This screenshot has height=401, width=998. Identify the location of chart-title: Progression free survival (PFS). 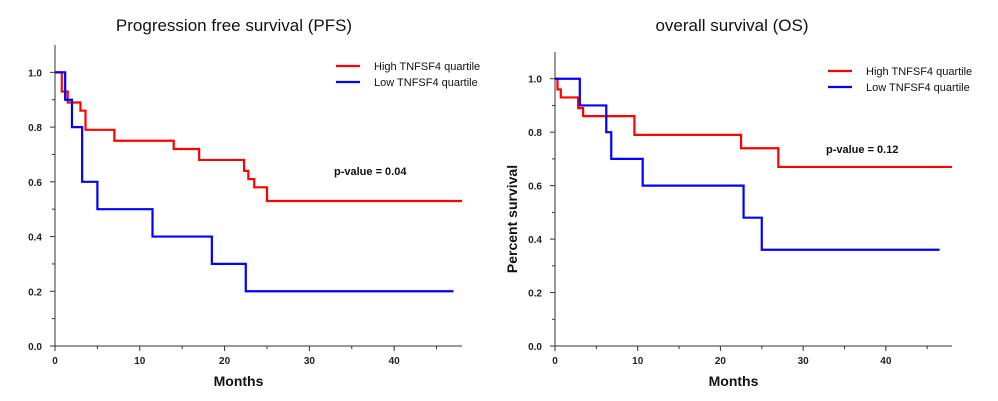
(234, 25).